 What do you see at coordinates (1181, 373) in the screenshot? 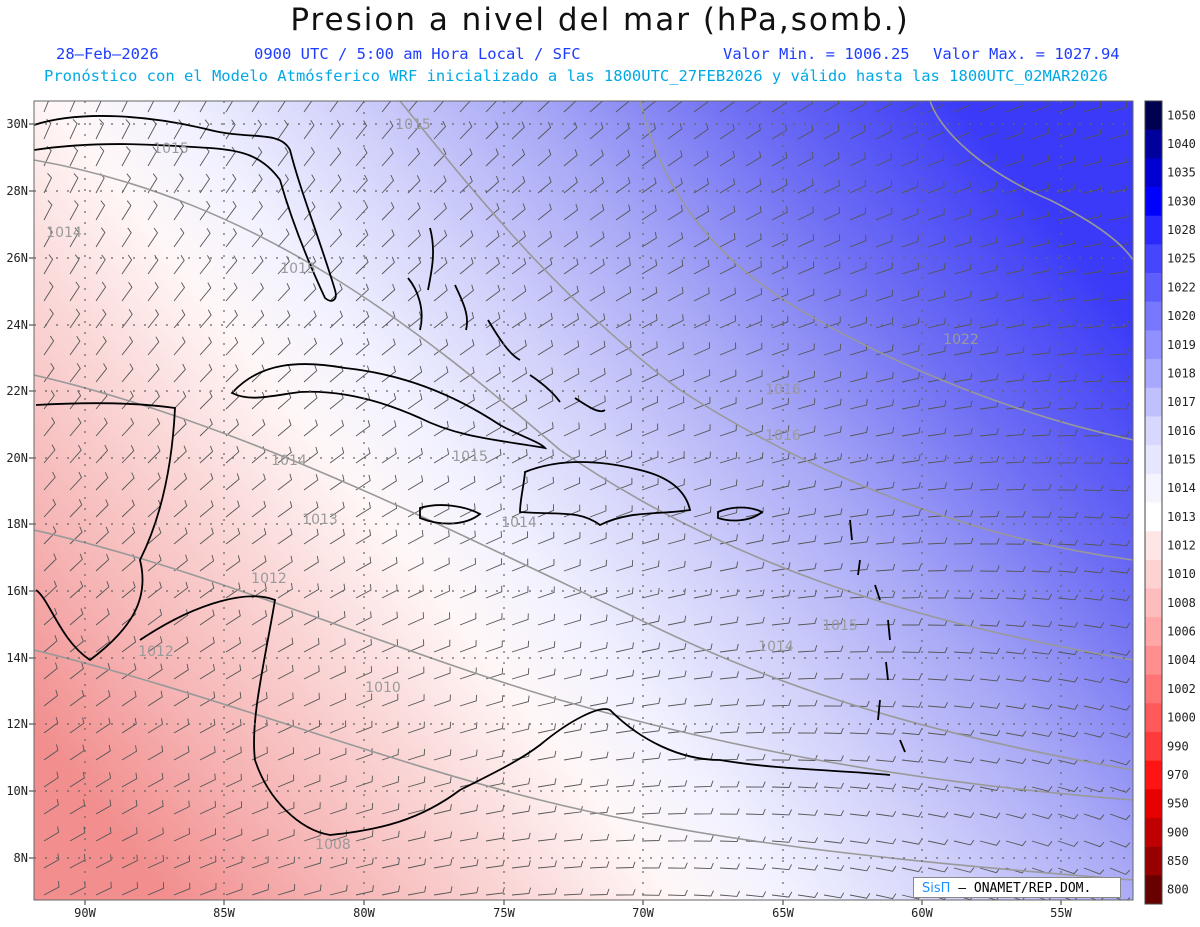
I see `colorbar-label: 1018` at bounding box center [1181, 373].